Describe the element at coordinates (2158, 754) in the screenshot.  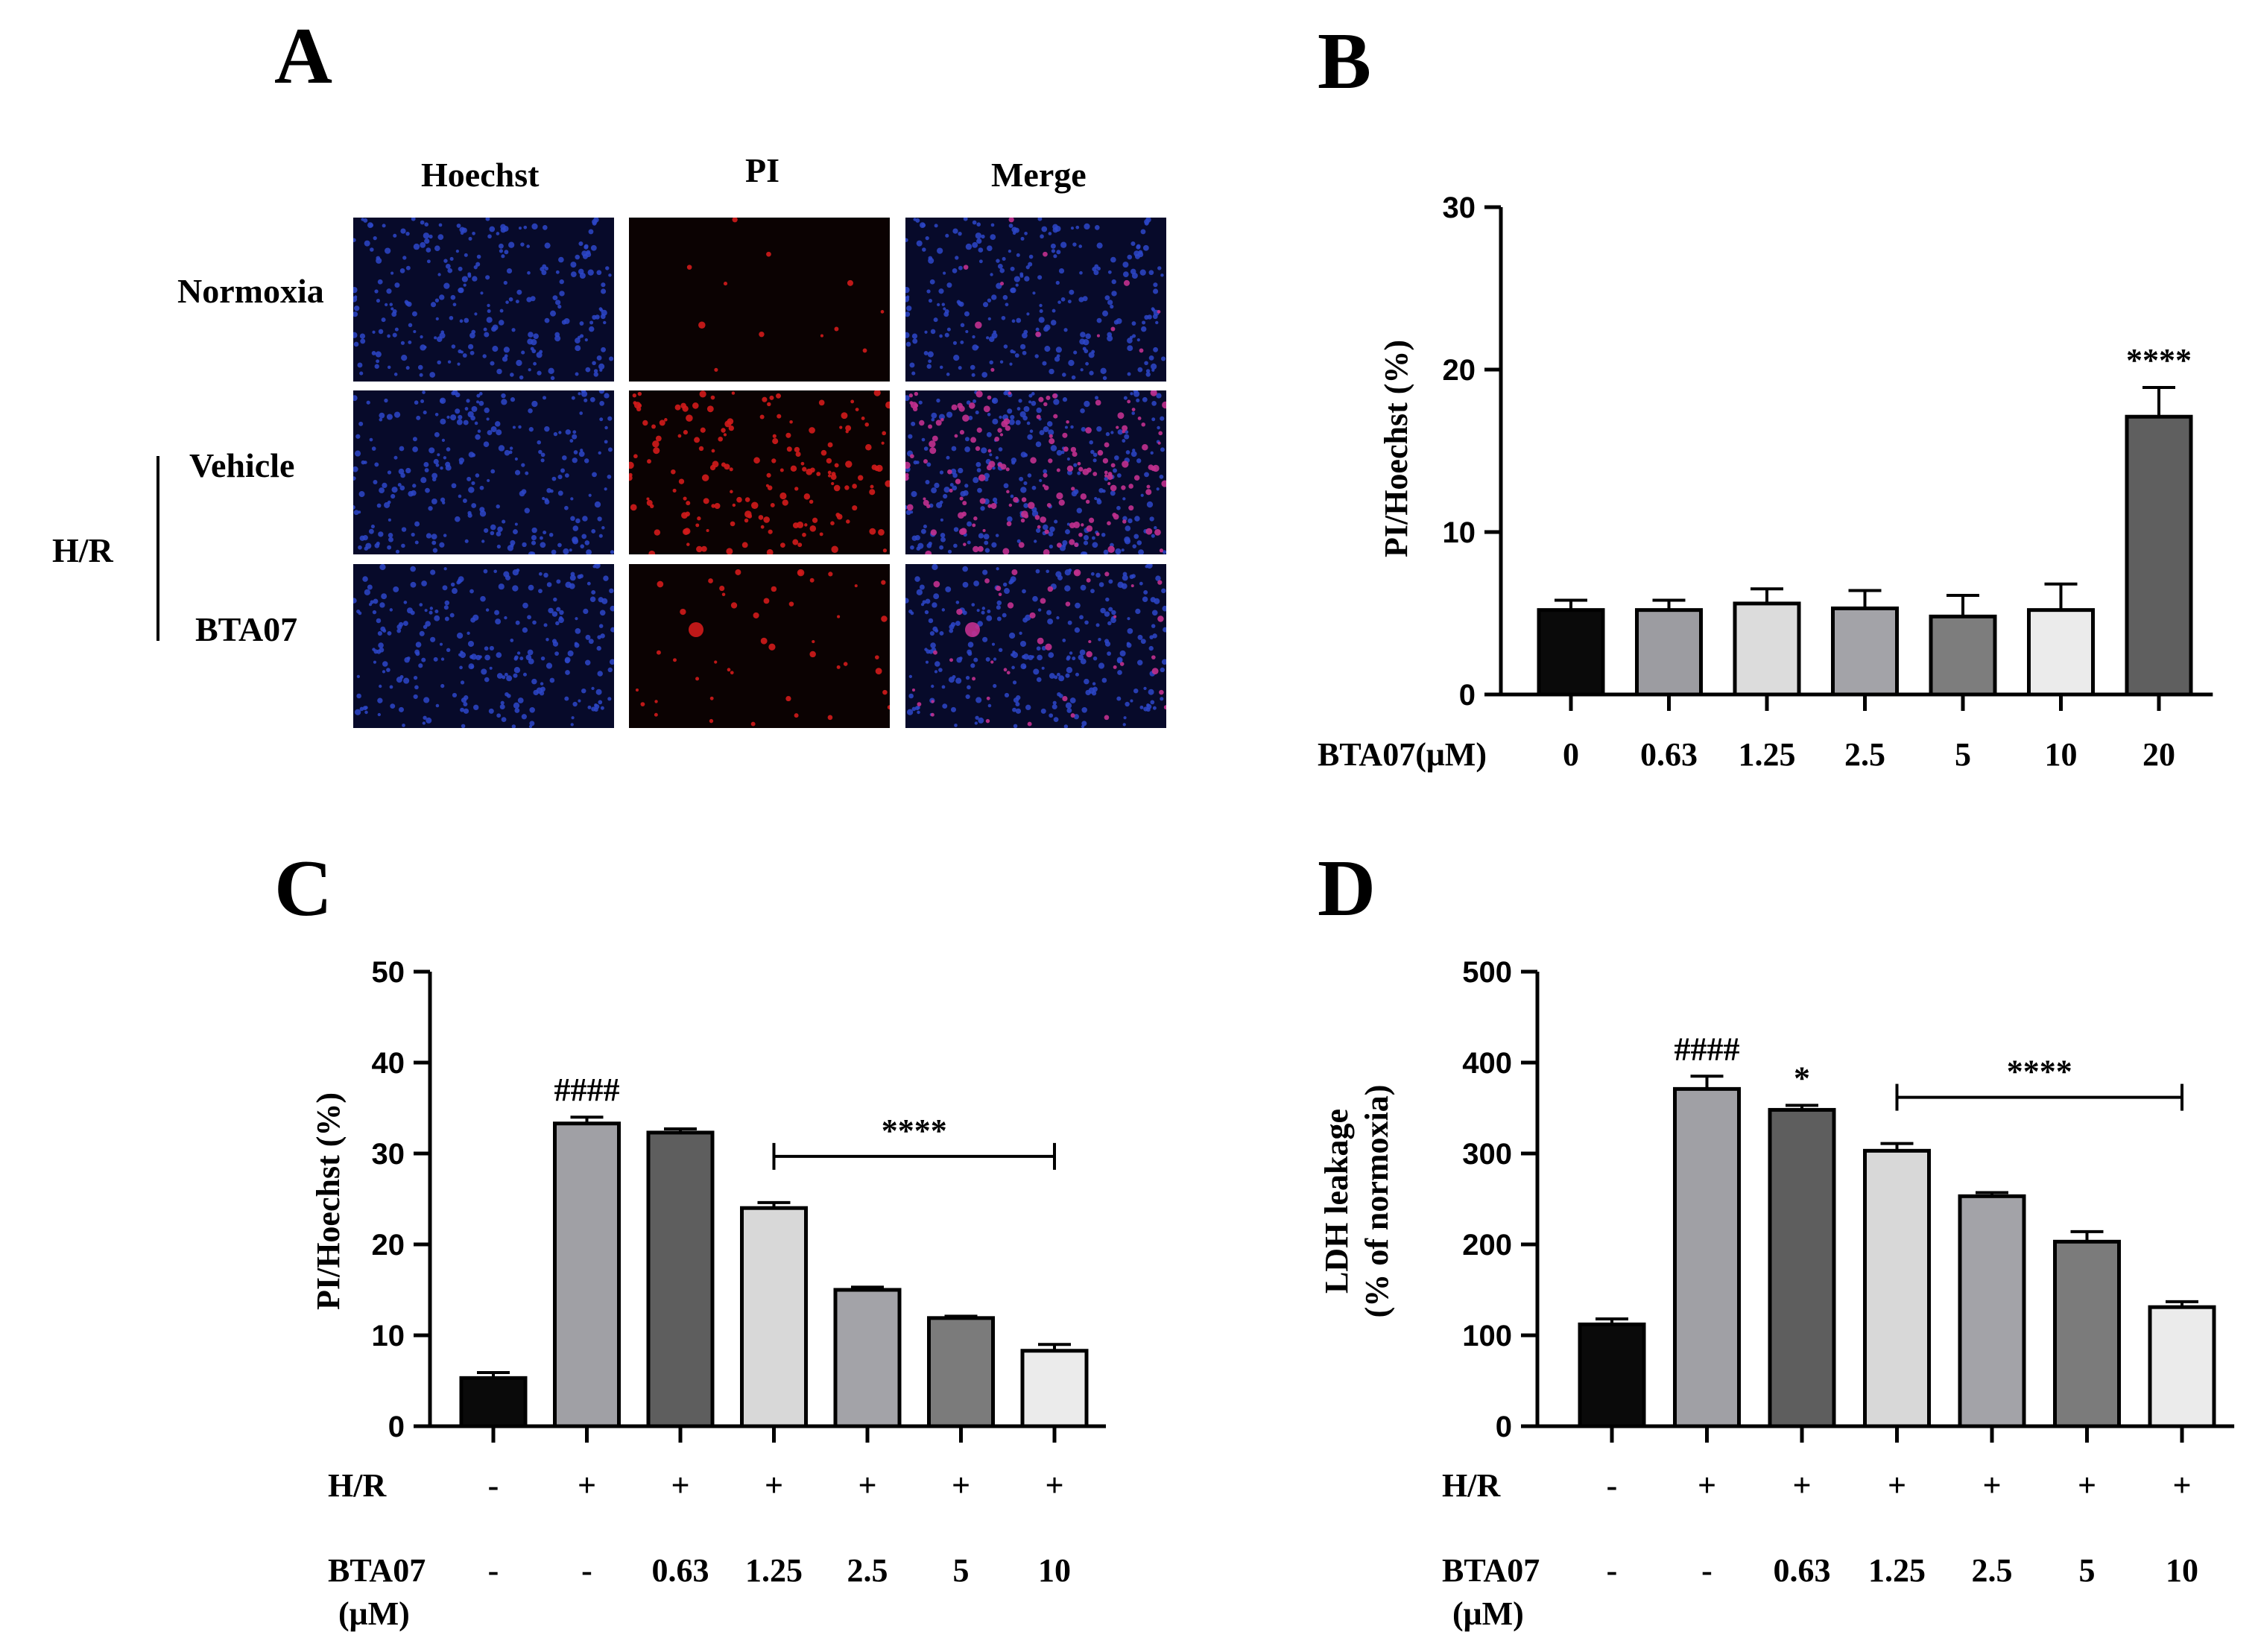
I see `x-tick-label: 20` at that location.